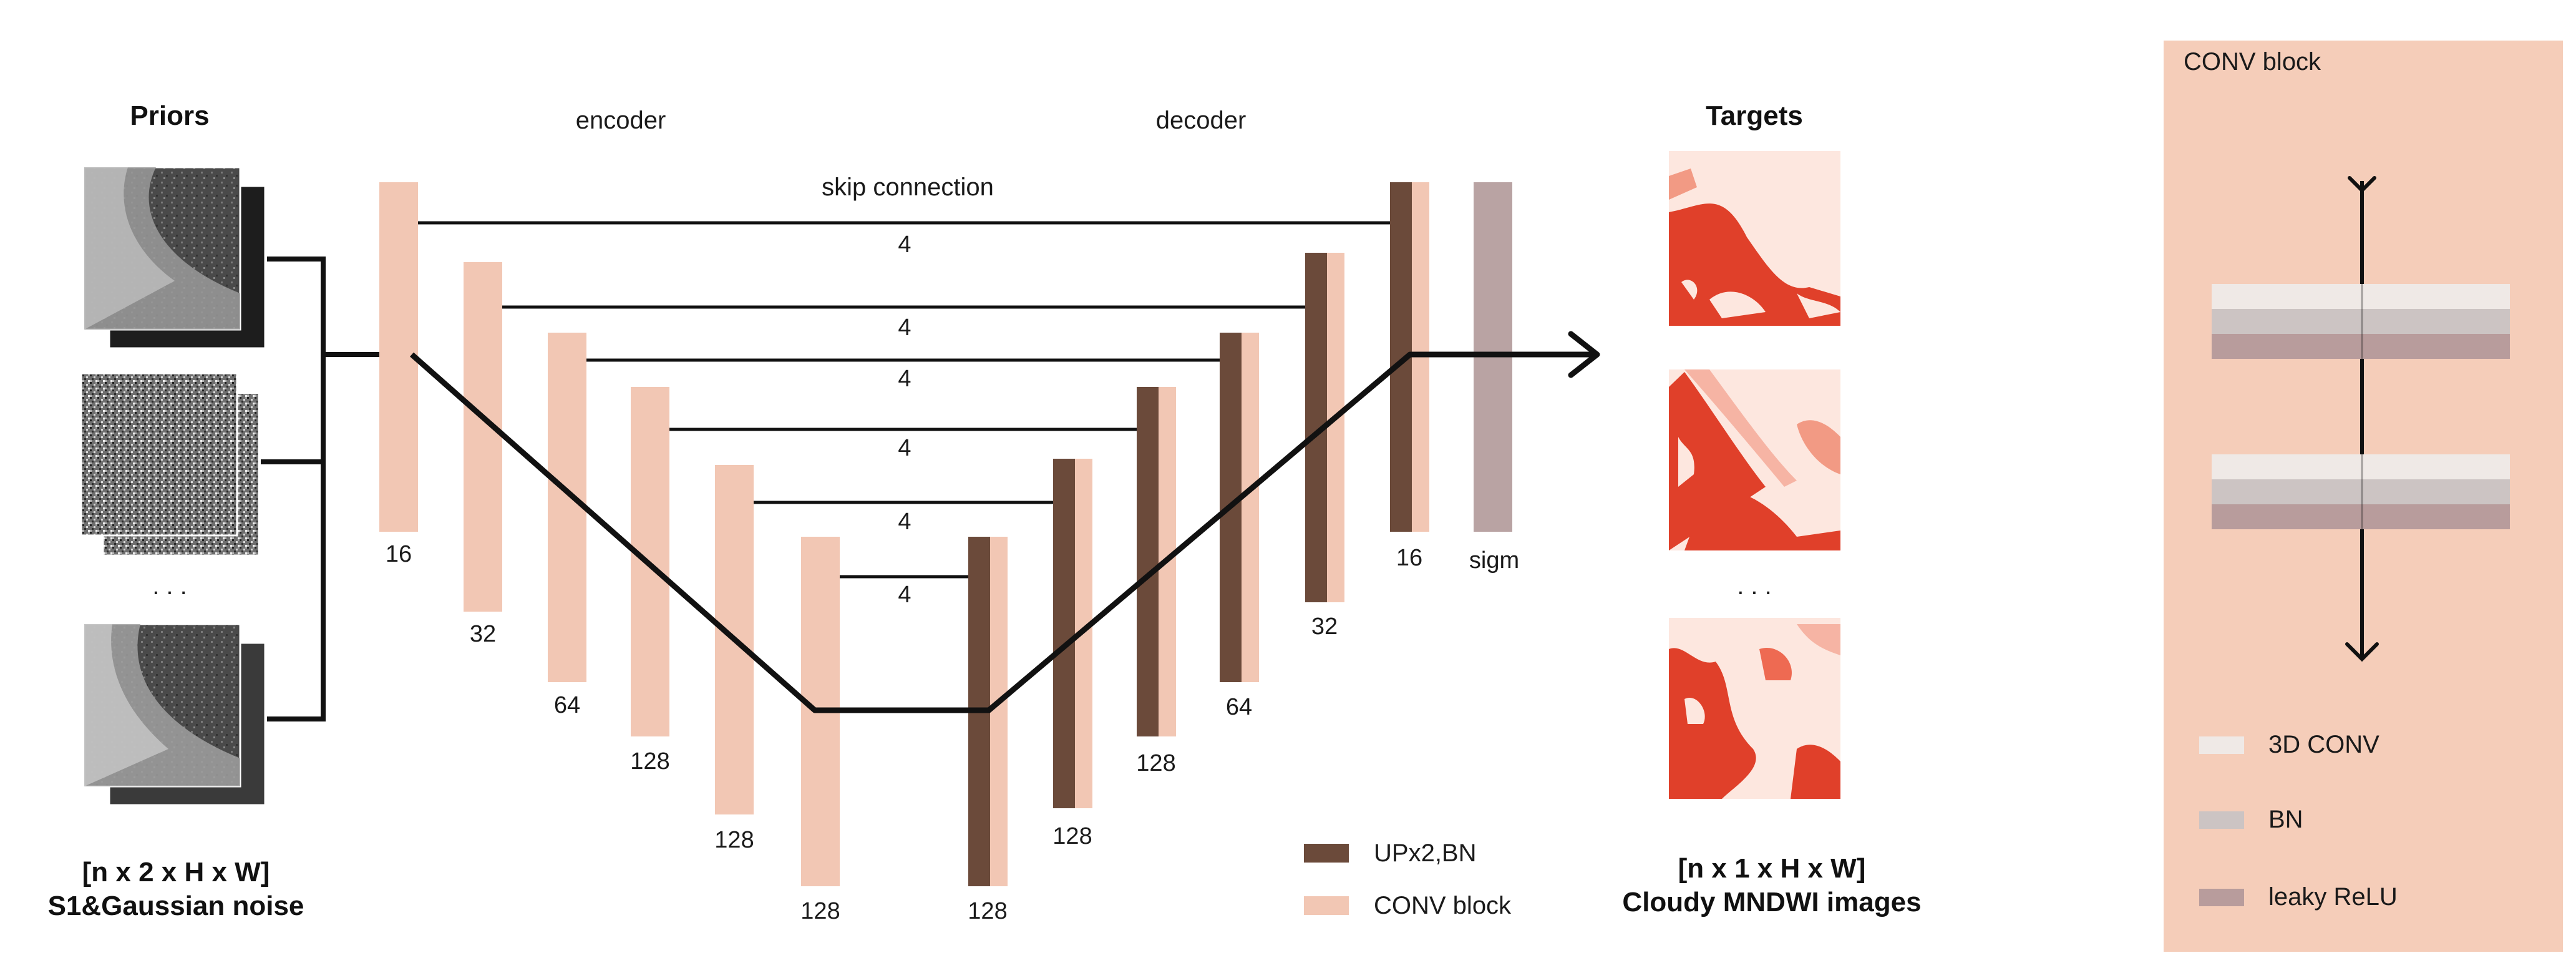 The height and width of the screenshot is (973, 2576). Describe the element at coordinates (734, 840) in the screenshot. I see `encoder-channels-5: 128` at that location.